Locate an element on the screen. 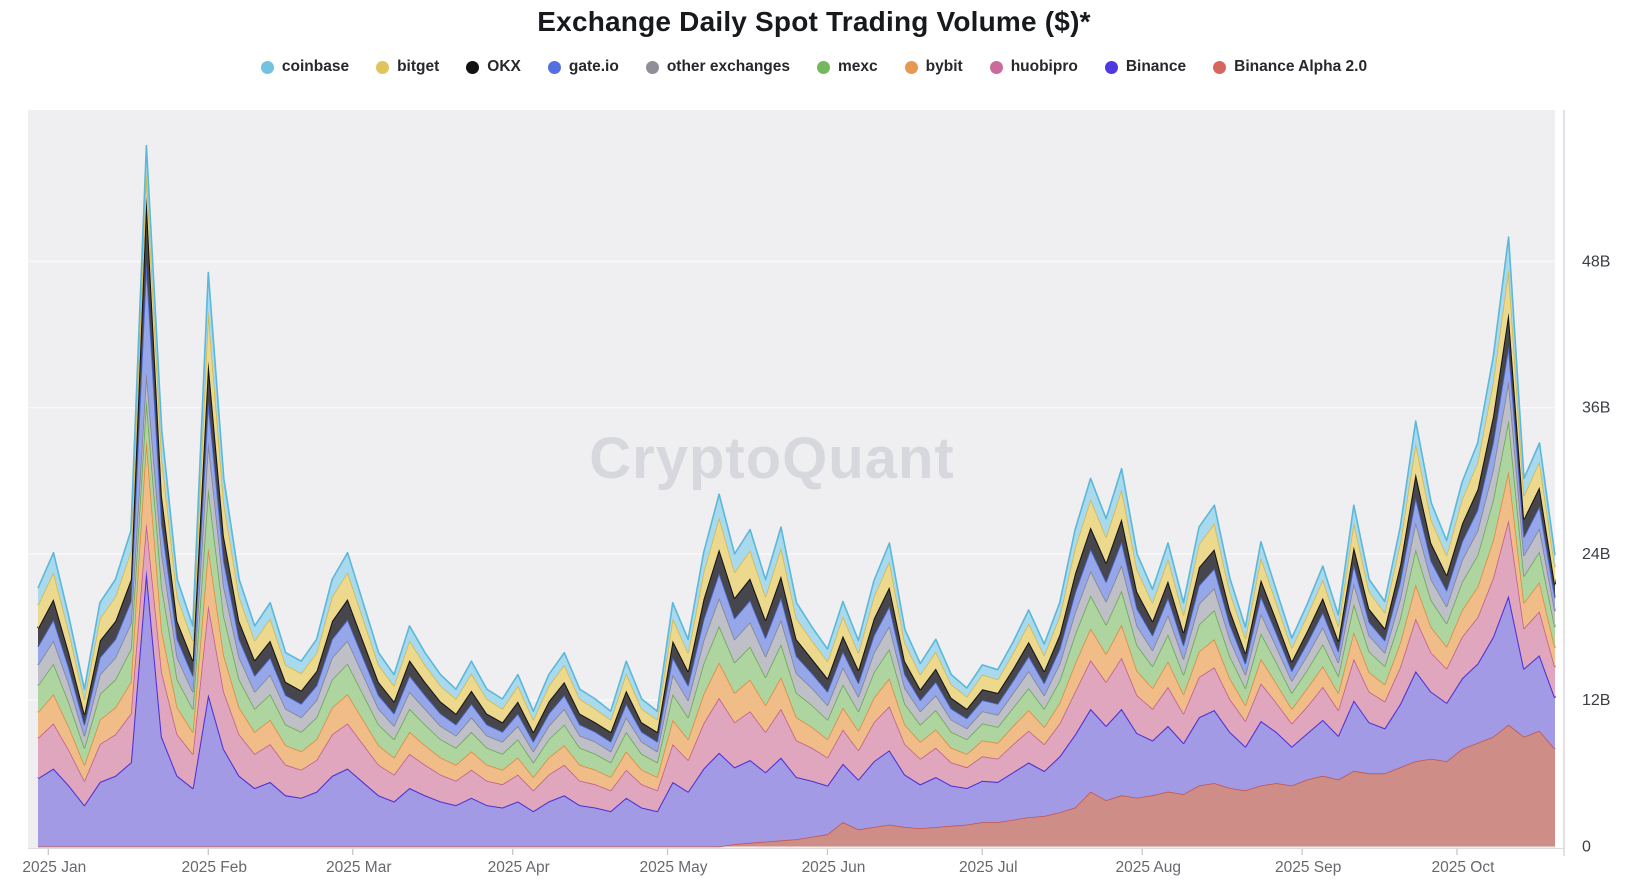 Image resolution: width=1628 pixels, height=893 pixels. legend-label: bitget is located at coordinates (418, 66).